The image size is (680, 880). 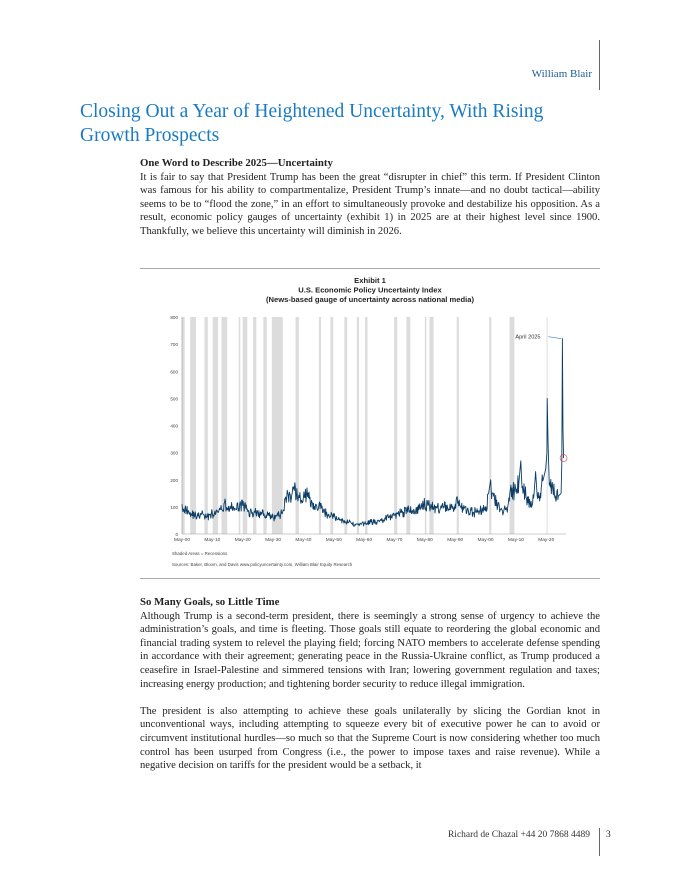 I want to click on chart-title-line: U.S. Economic Policy Uncertainty Index, so click(x=370, y=290).